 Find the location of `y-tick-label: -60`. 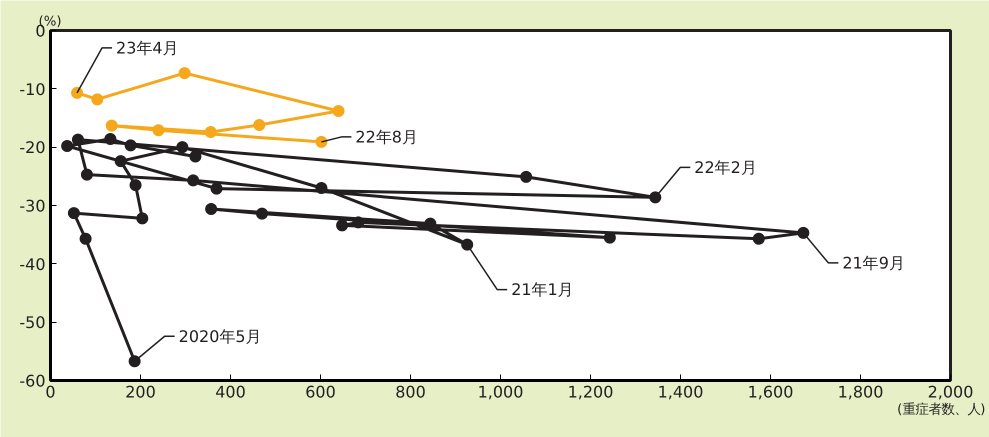

y-tick-label: -60 is located at coordinates (32, 381).